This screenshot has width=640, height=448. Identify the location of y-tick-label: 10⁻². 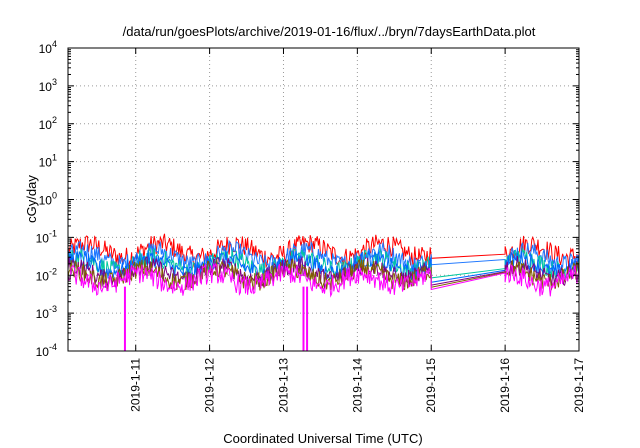
(46, 274).